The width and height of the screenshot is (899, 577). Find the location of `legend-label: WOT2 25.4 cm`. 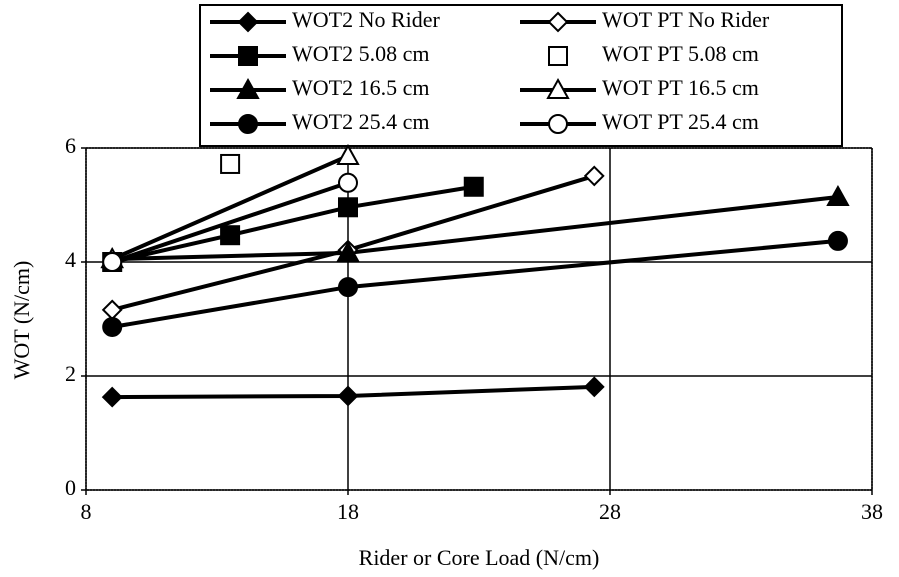

legend-label: WOT2 25.4 cm is located at coordinates (360, 121).